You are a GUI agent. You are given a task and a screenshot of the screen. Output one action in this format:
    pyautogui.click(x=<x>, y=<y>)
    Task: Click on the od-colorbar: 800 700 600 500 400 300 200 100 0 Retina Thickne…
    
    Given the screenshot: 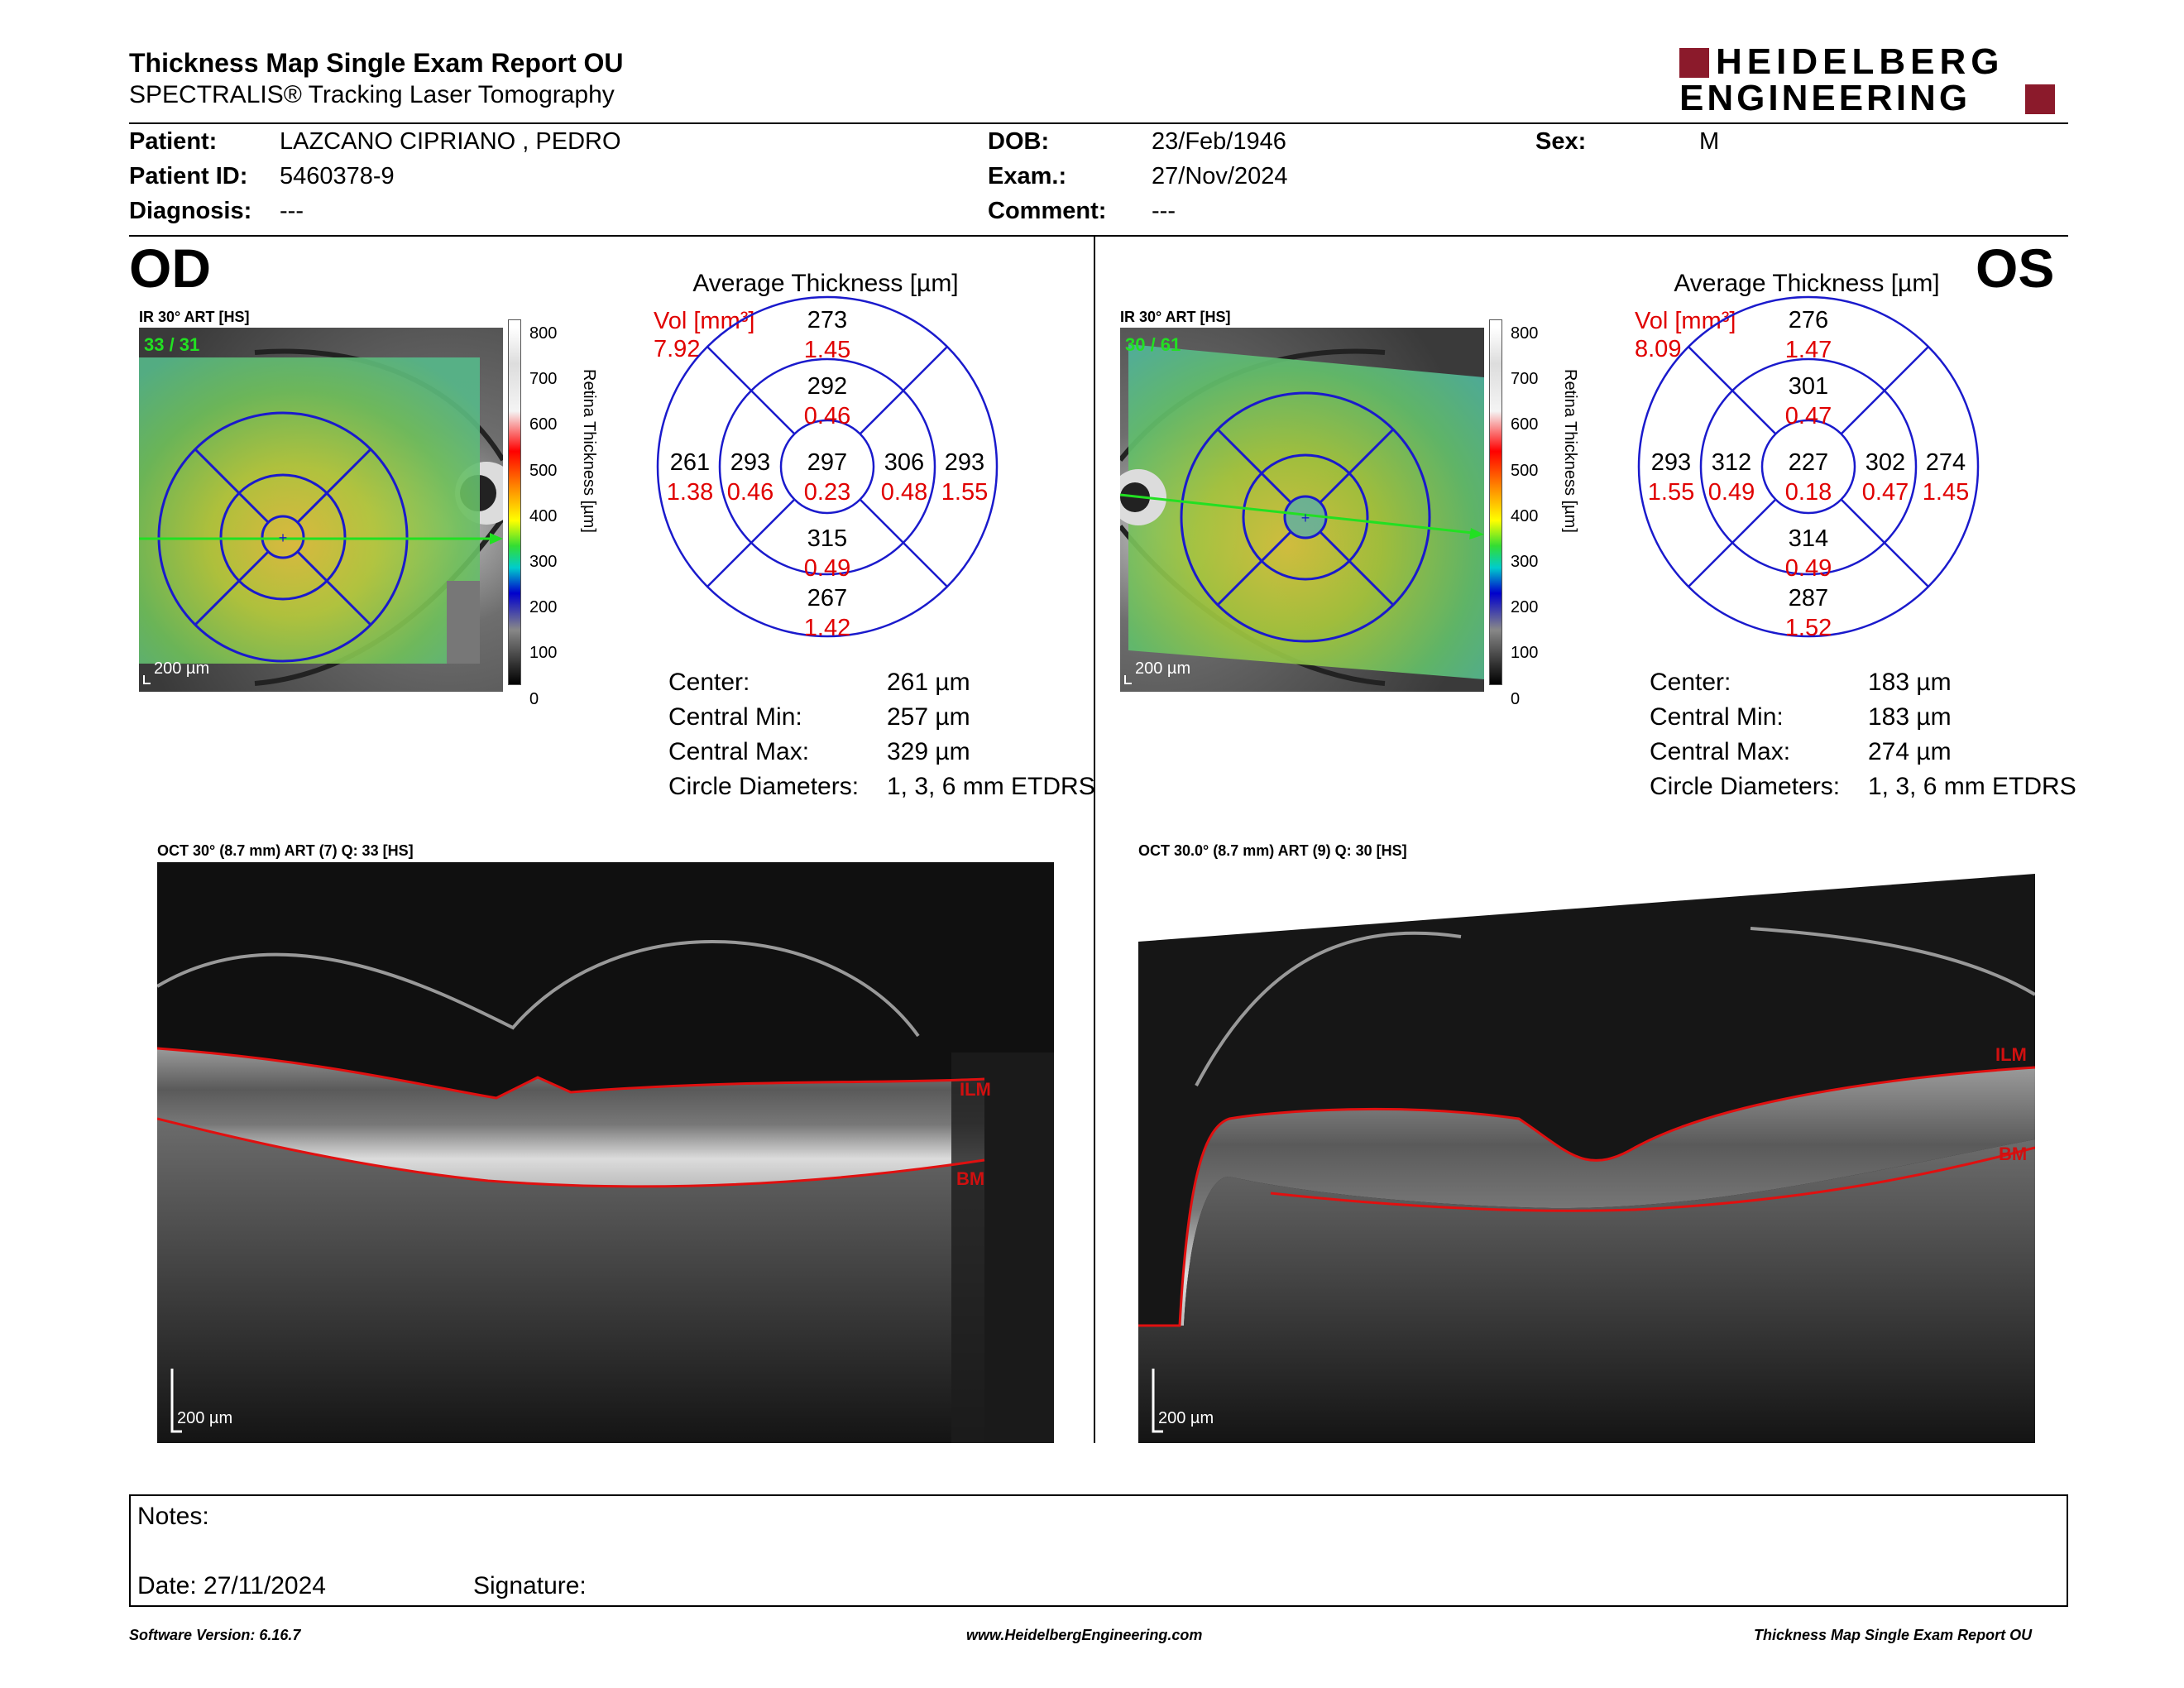 What is the action you would take?
    pyautogui.click(x=553, y=513)
    